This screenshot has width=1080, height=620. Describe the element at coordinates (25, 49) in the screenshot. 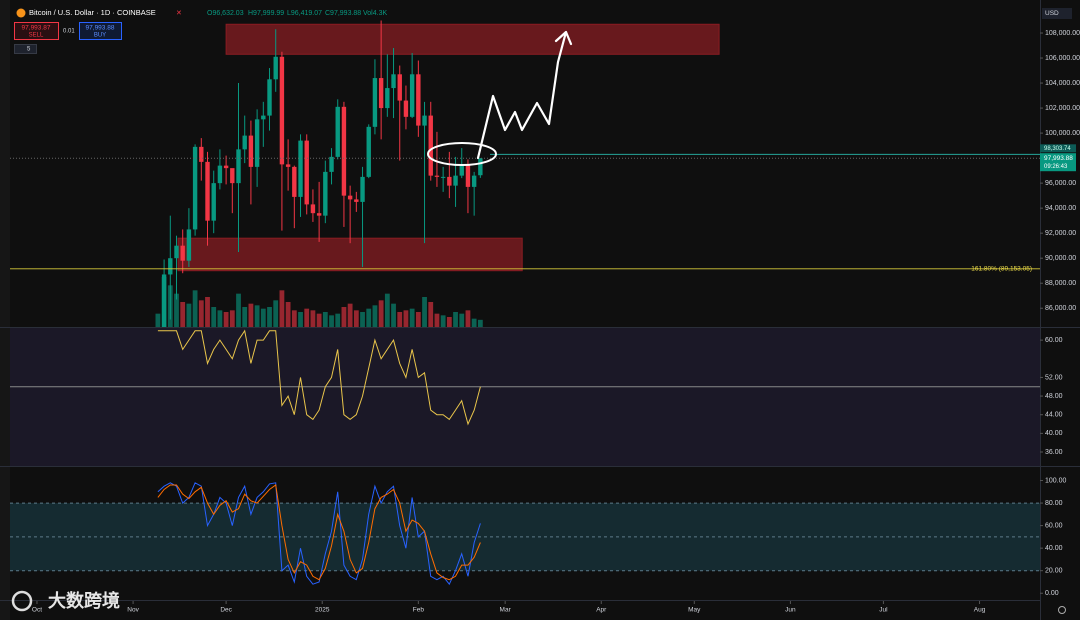

I see `indicator-toggle` at that location.